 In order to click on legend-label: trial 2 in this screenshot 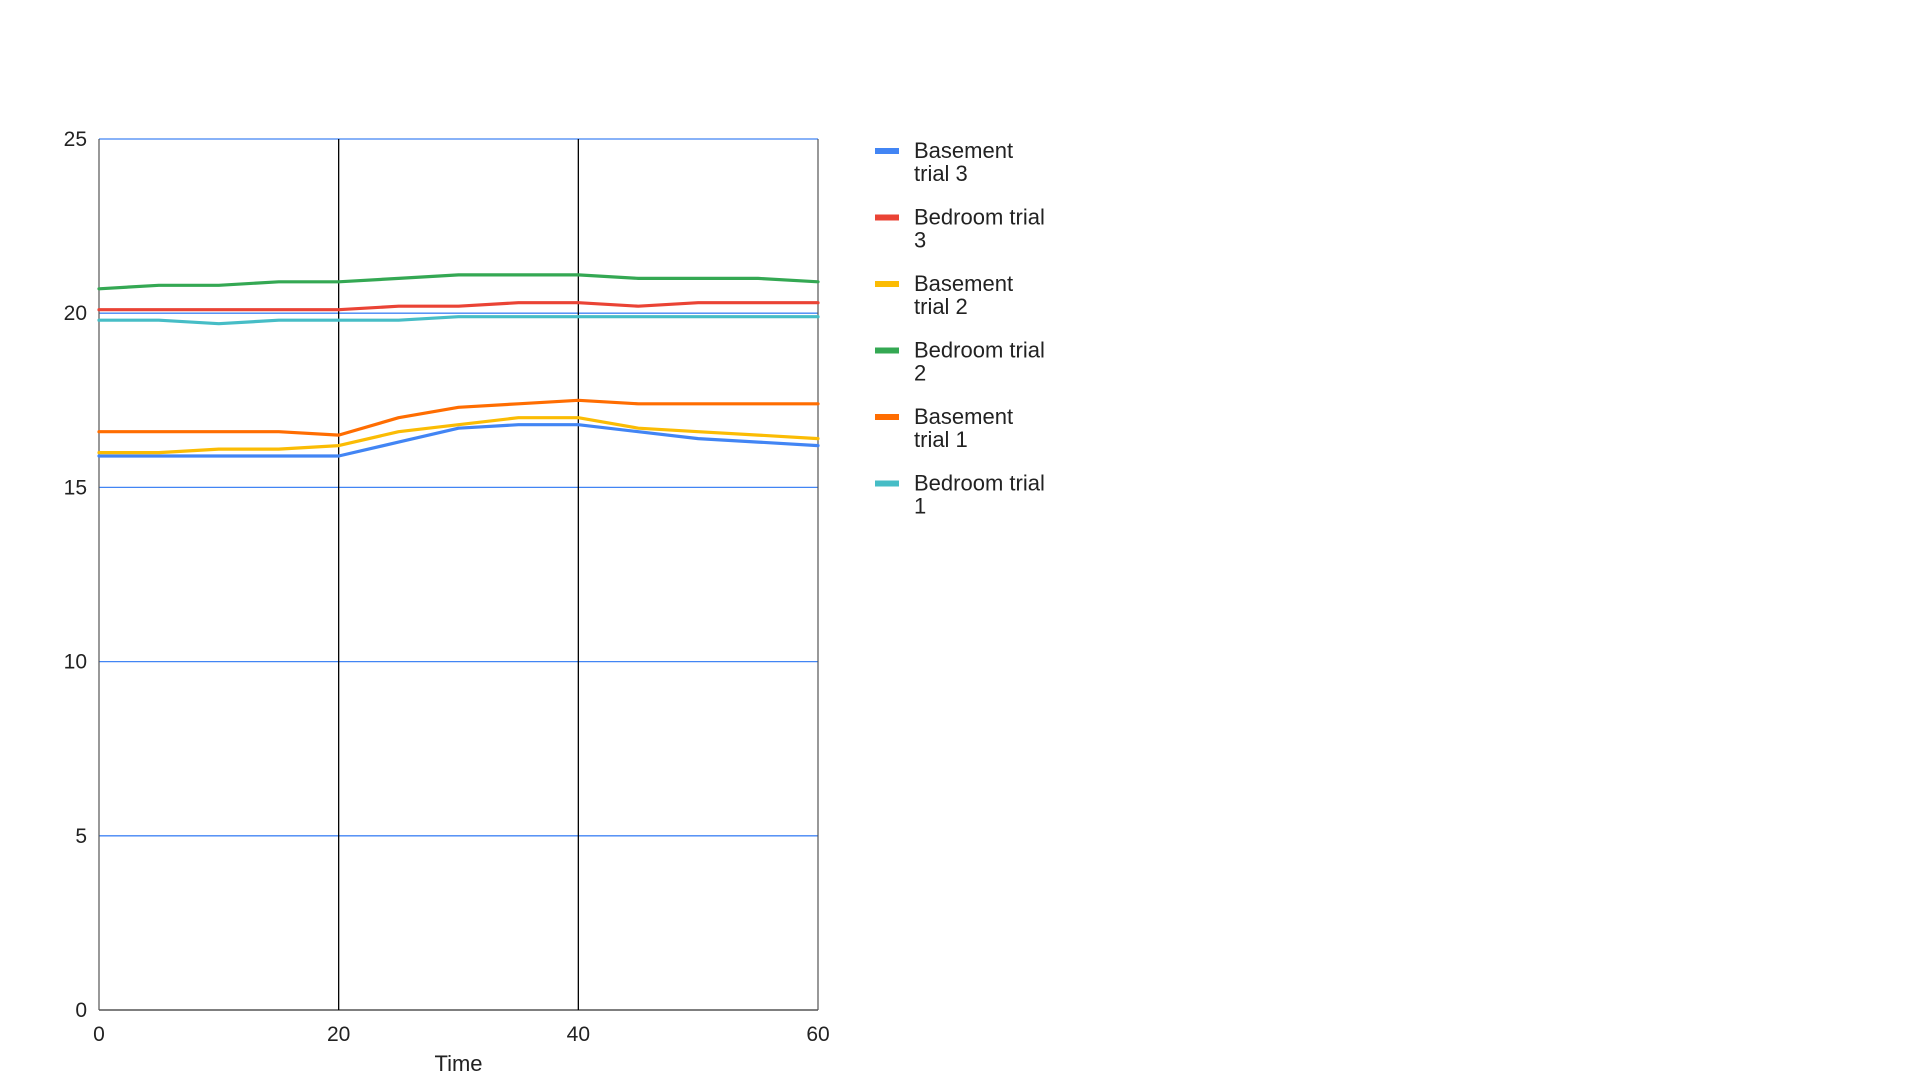, I will do `click(941, 306)`.